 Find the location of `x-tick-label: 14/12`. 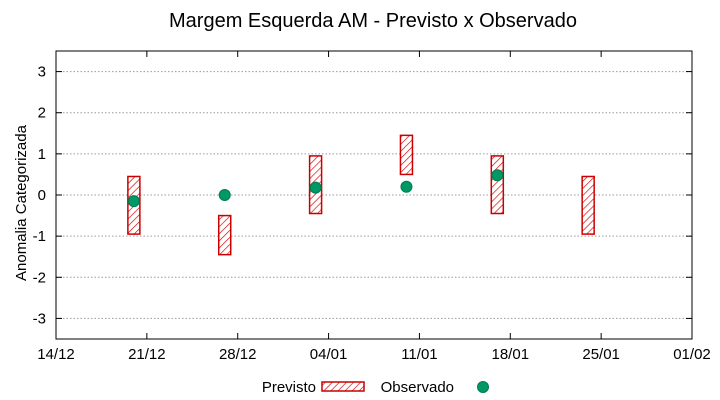

x-tick-label: 14/12 is located at coordinates (56, 354).